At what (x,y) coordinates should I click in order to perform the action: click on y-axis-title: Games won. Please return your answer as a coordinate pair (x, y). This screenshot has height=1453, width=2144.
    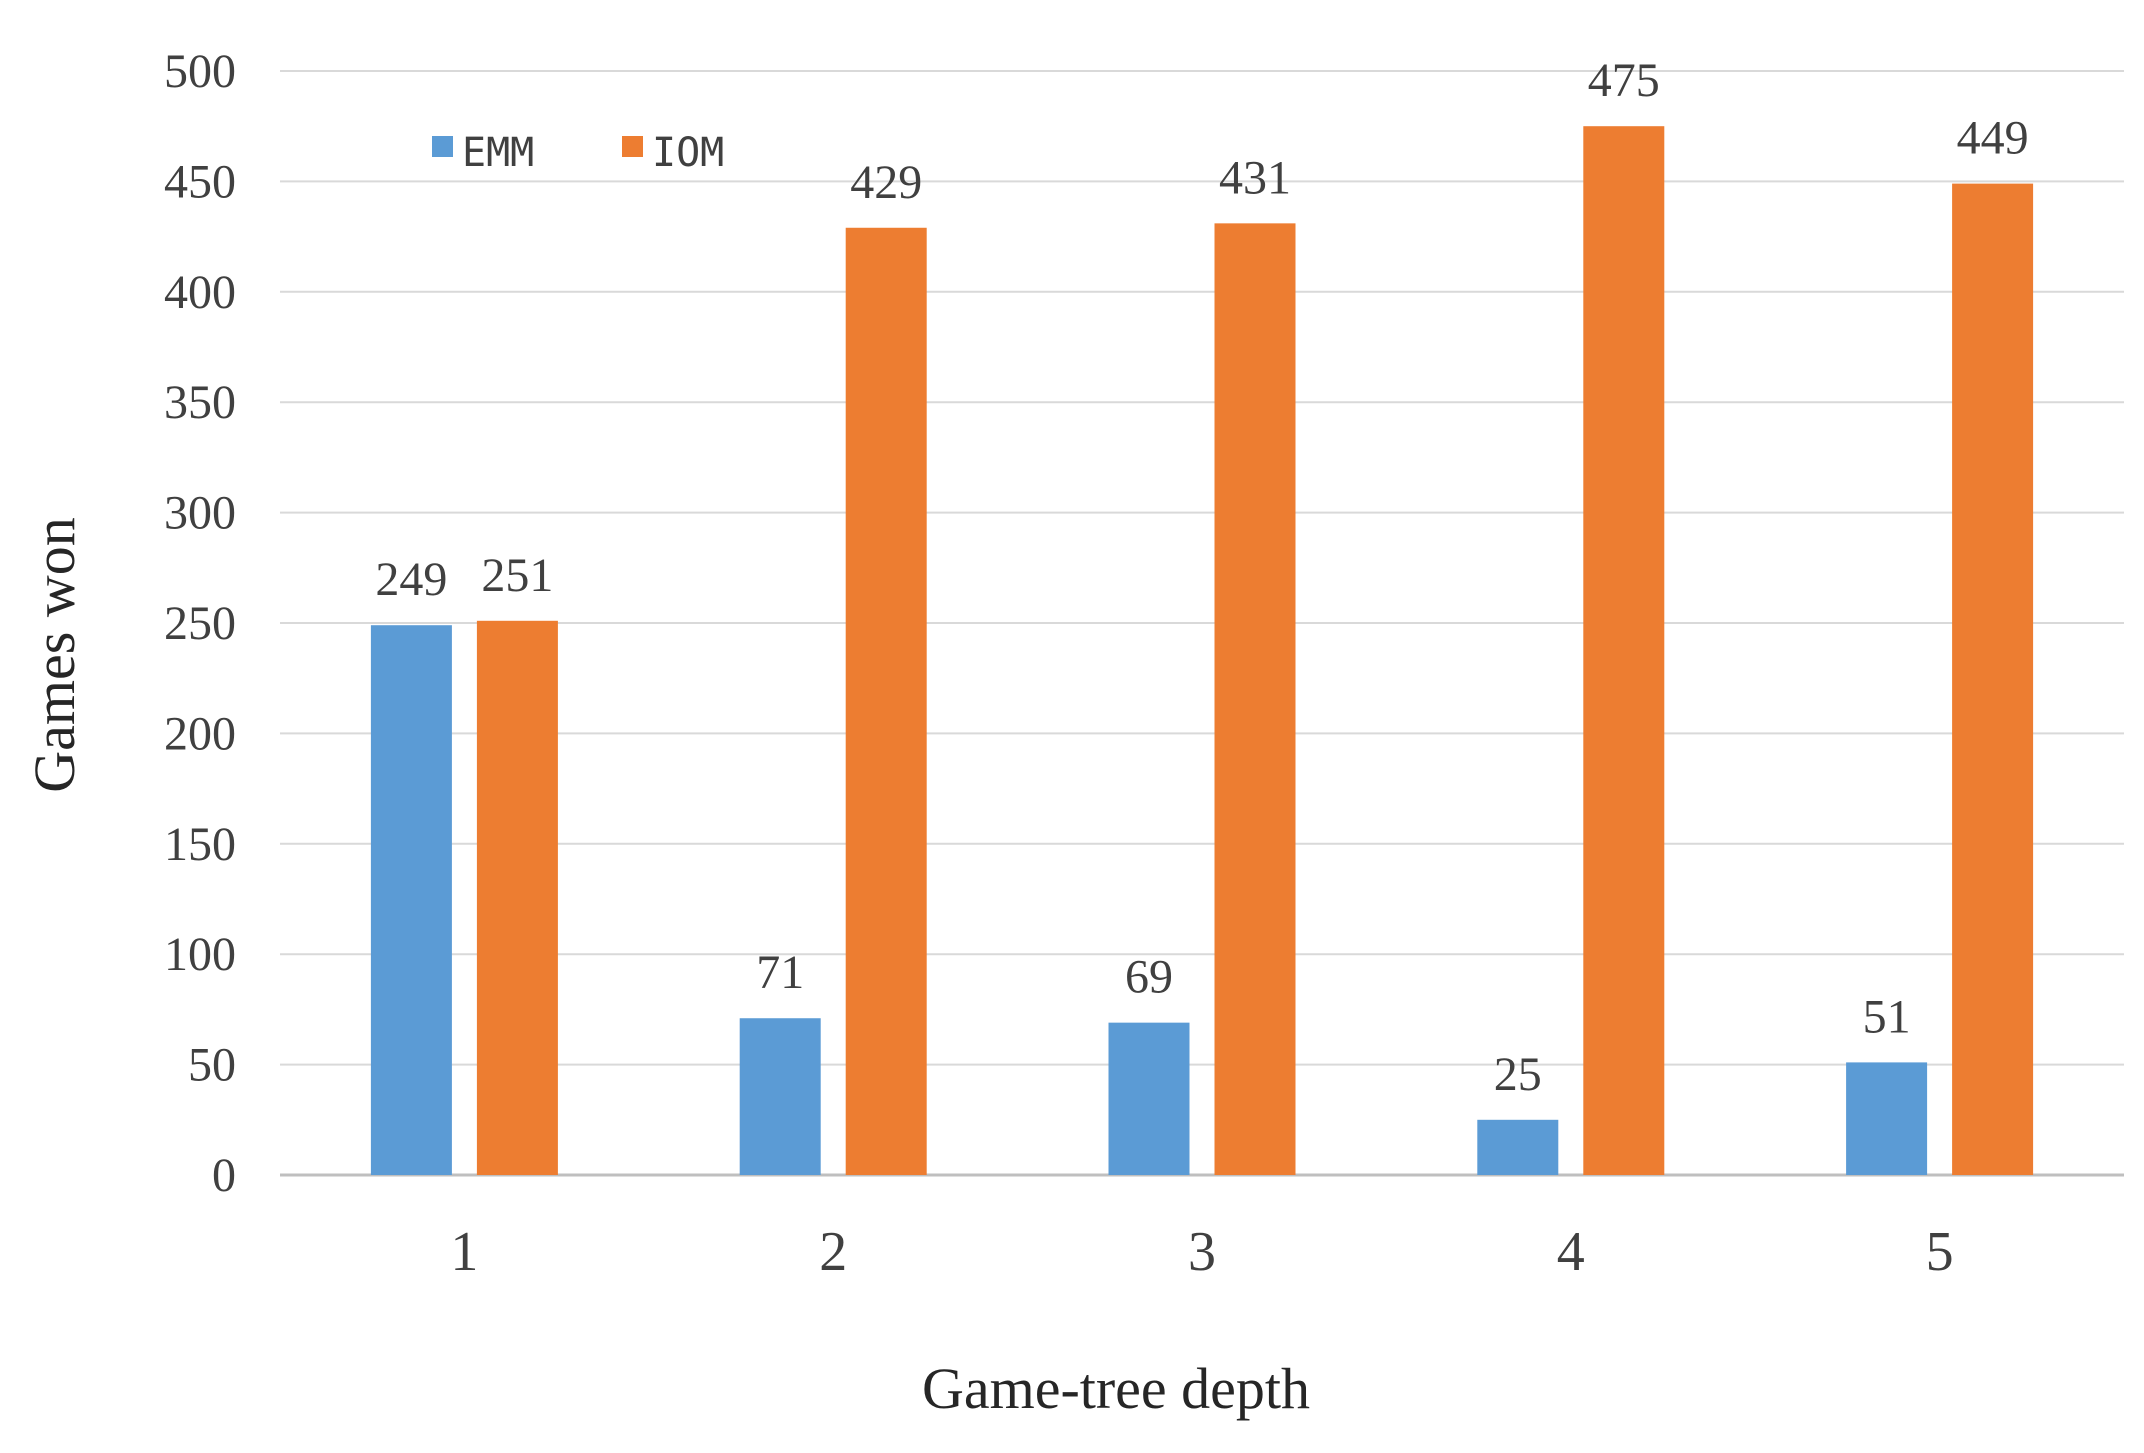
    Looking at the image, I should click on (54, 654).